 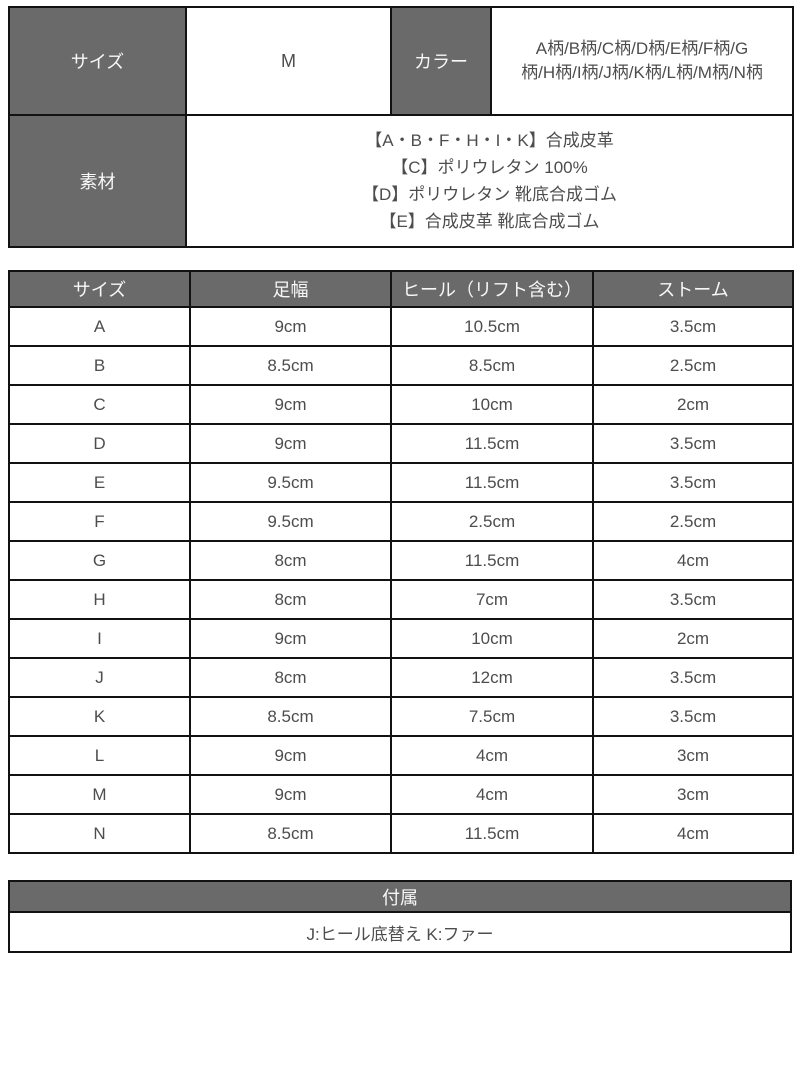 I want to click on accessory-header-row: 付属, so click(x=400, y=896).